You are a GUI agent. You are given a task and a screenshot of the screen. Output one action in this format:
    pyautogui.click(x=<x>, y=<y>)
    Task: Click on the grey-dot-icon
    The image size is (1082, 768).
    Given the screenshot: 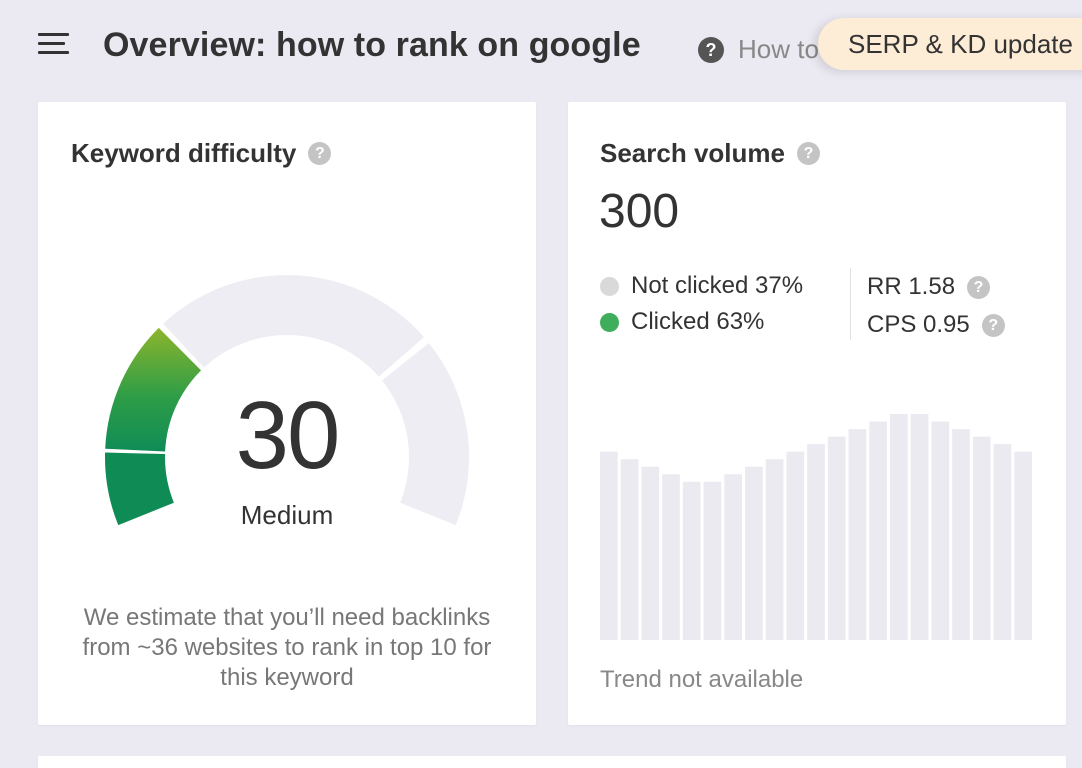 What is the action you would take?
    pyautogui.click(x=609, y=286)
    